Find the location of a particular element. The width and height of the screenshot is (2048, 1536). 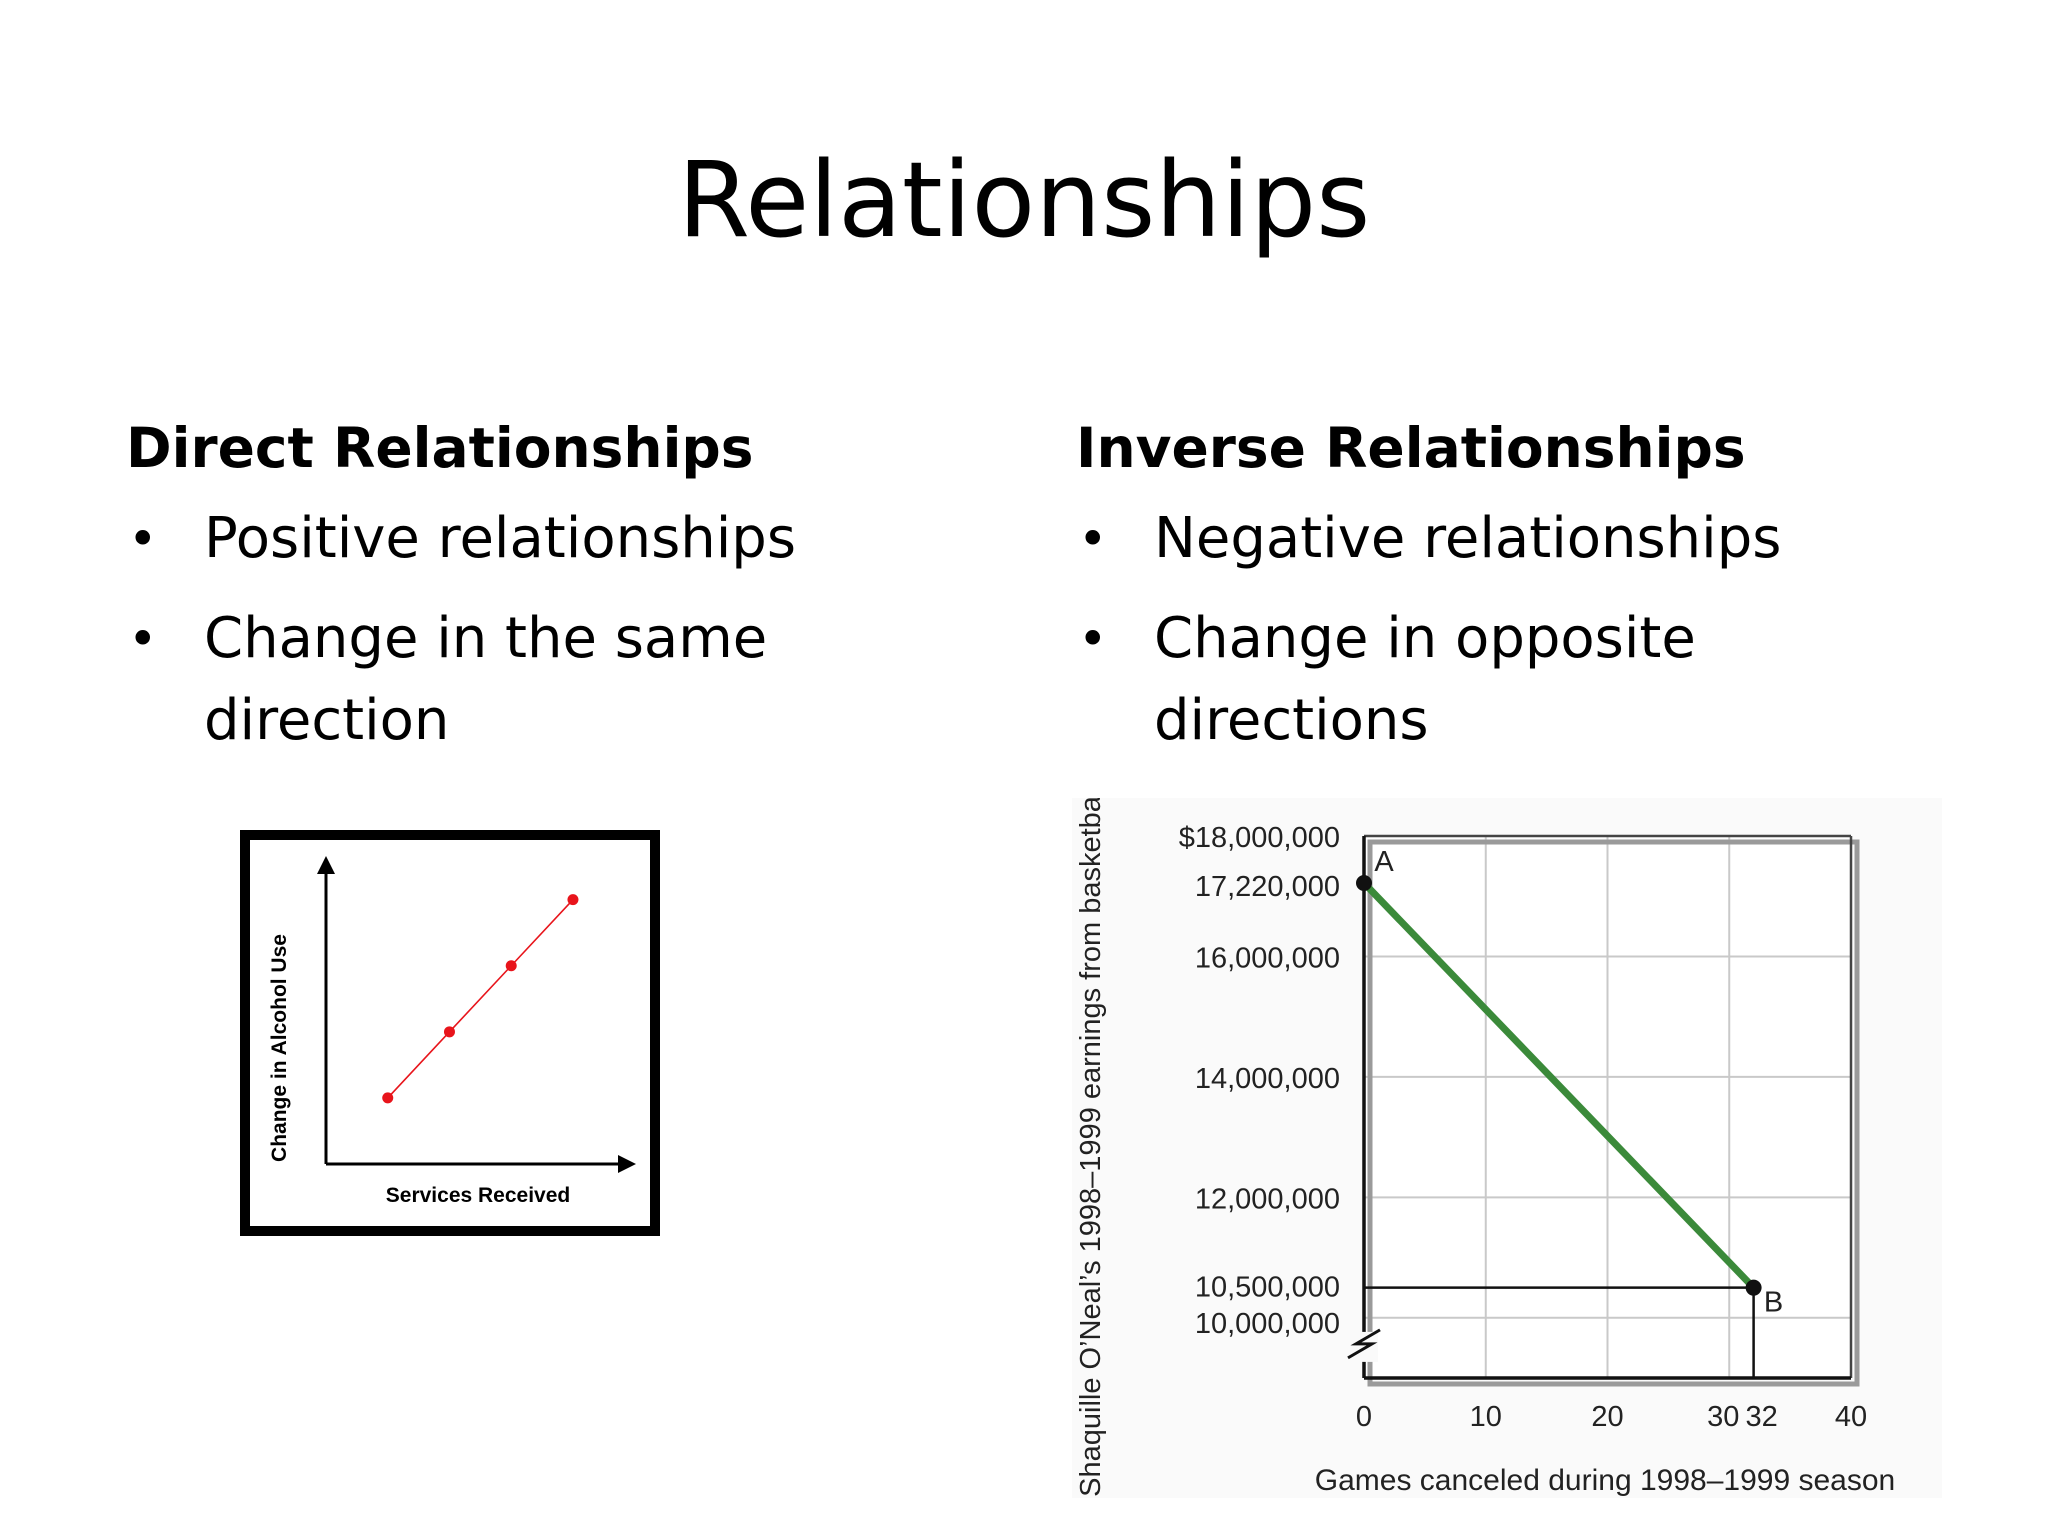

direct-relationship-chart: Services Received Change in Alcohol Use is located at coordinates (450, 1033).